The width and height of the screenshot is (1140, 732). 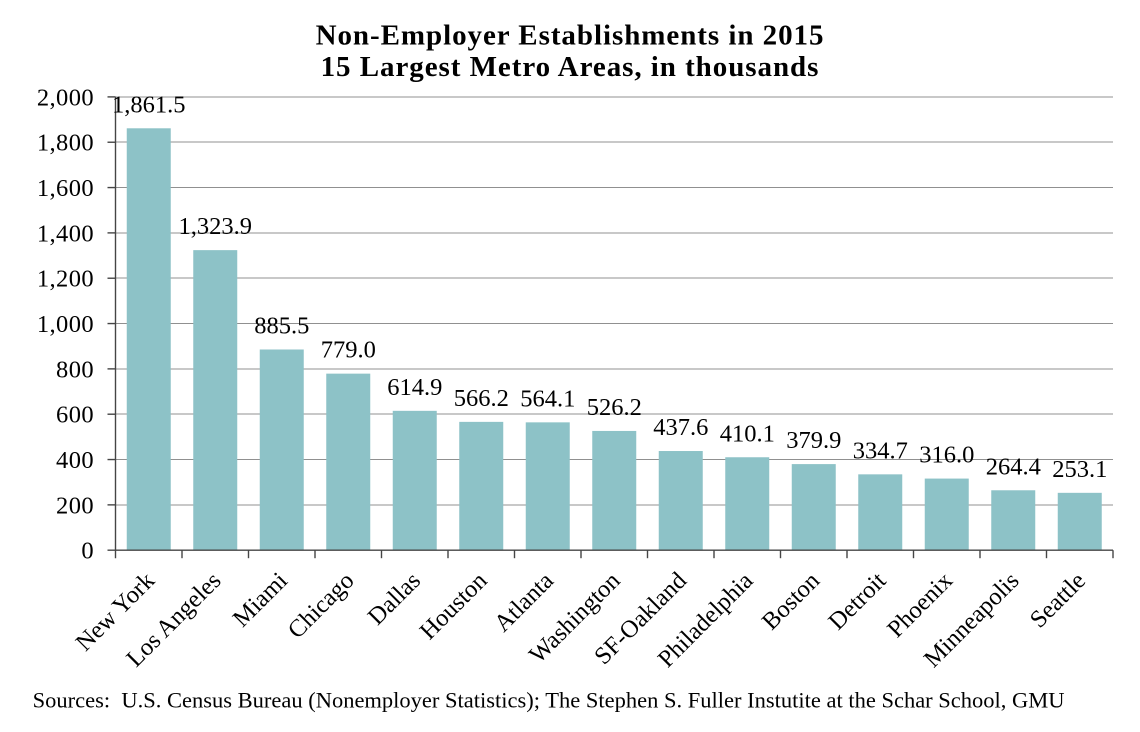 What do you see at coordinates (614, 407) in the screenshot?
I see `svg-text: 526.2` at bounding box center [614, 407].